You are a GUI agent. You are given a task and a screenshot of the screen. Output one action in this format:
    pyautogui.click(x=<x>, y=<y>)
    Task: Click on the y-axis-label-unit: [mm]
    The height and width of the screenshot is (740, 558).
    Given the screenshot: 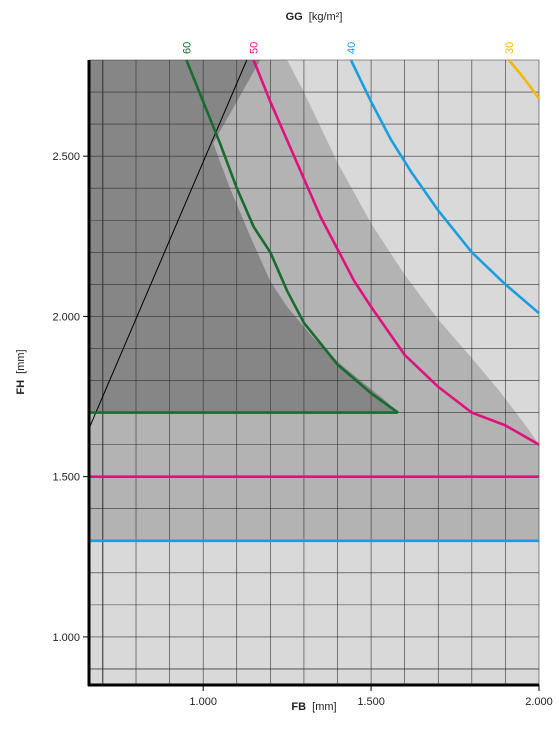 What is the action you would take?
    pyautogui.click(x=21, y=361)
    